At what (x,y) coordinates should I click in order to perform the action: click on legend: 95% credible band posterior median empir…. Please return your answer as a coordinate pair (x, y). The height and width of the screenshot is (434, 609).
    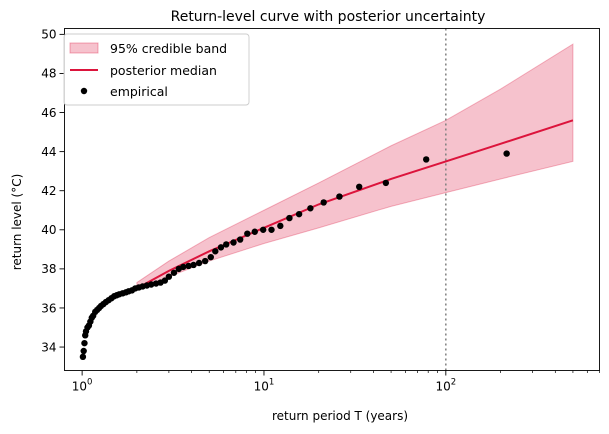
    Looking at the image, I should click on (156, 69).